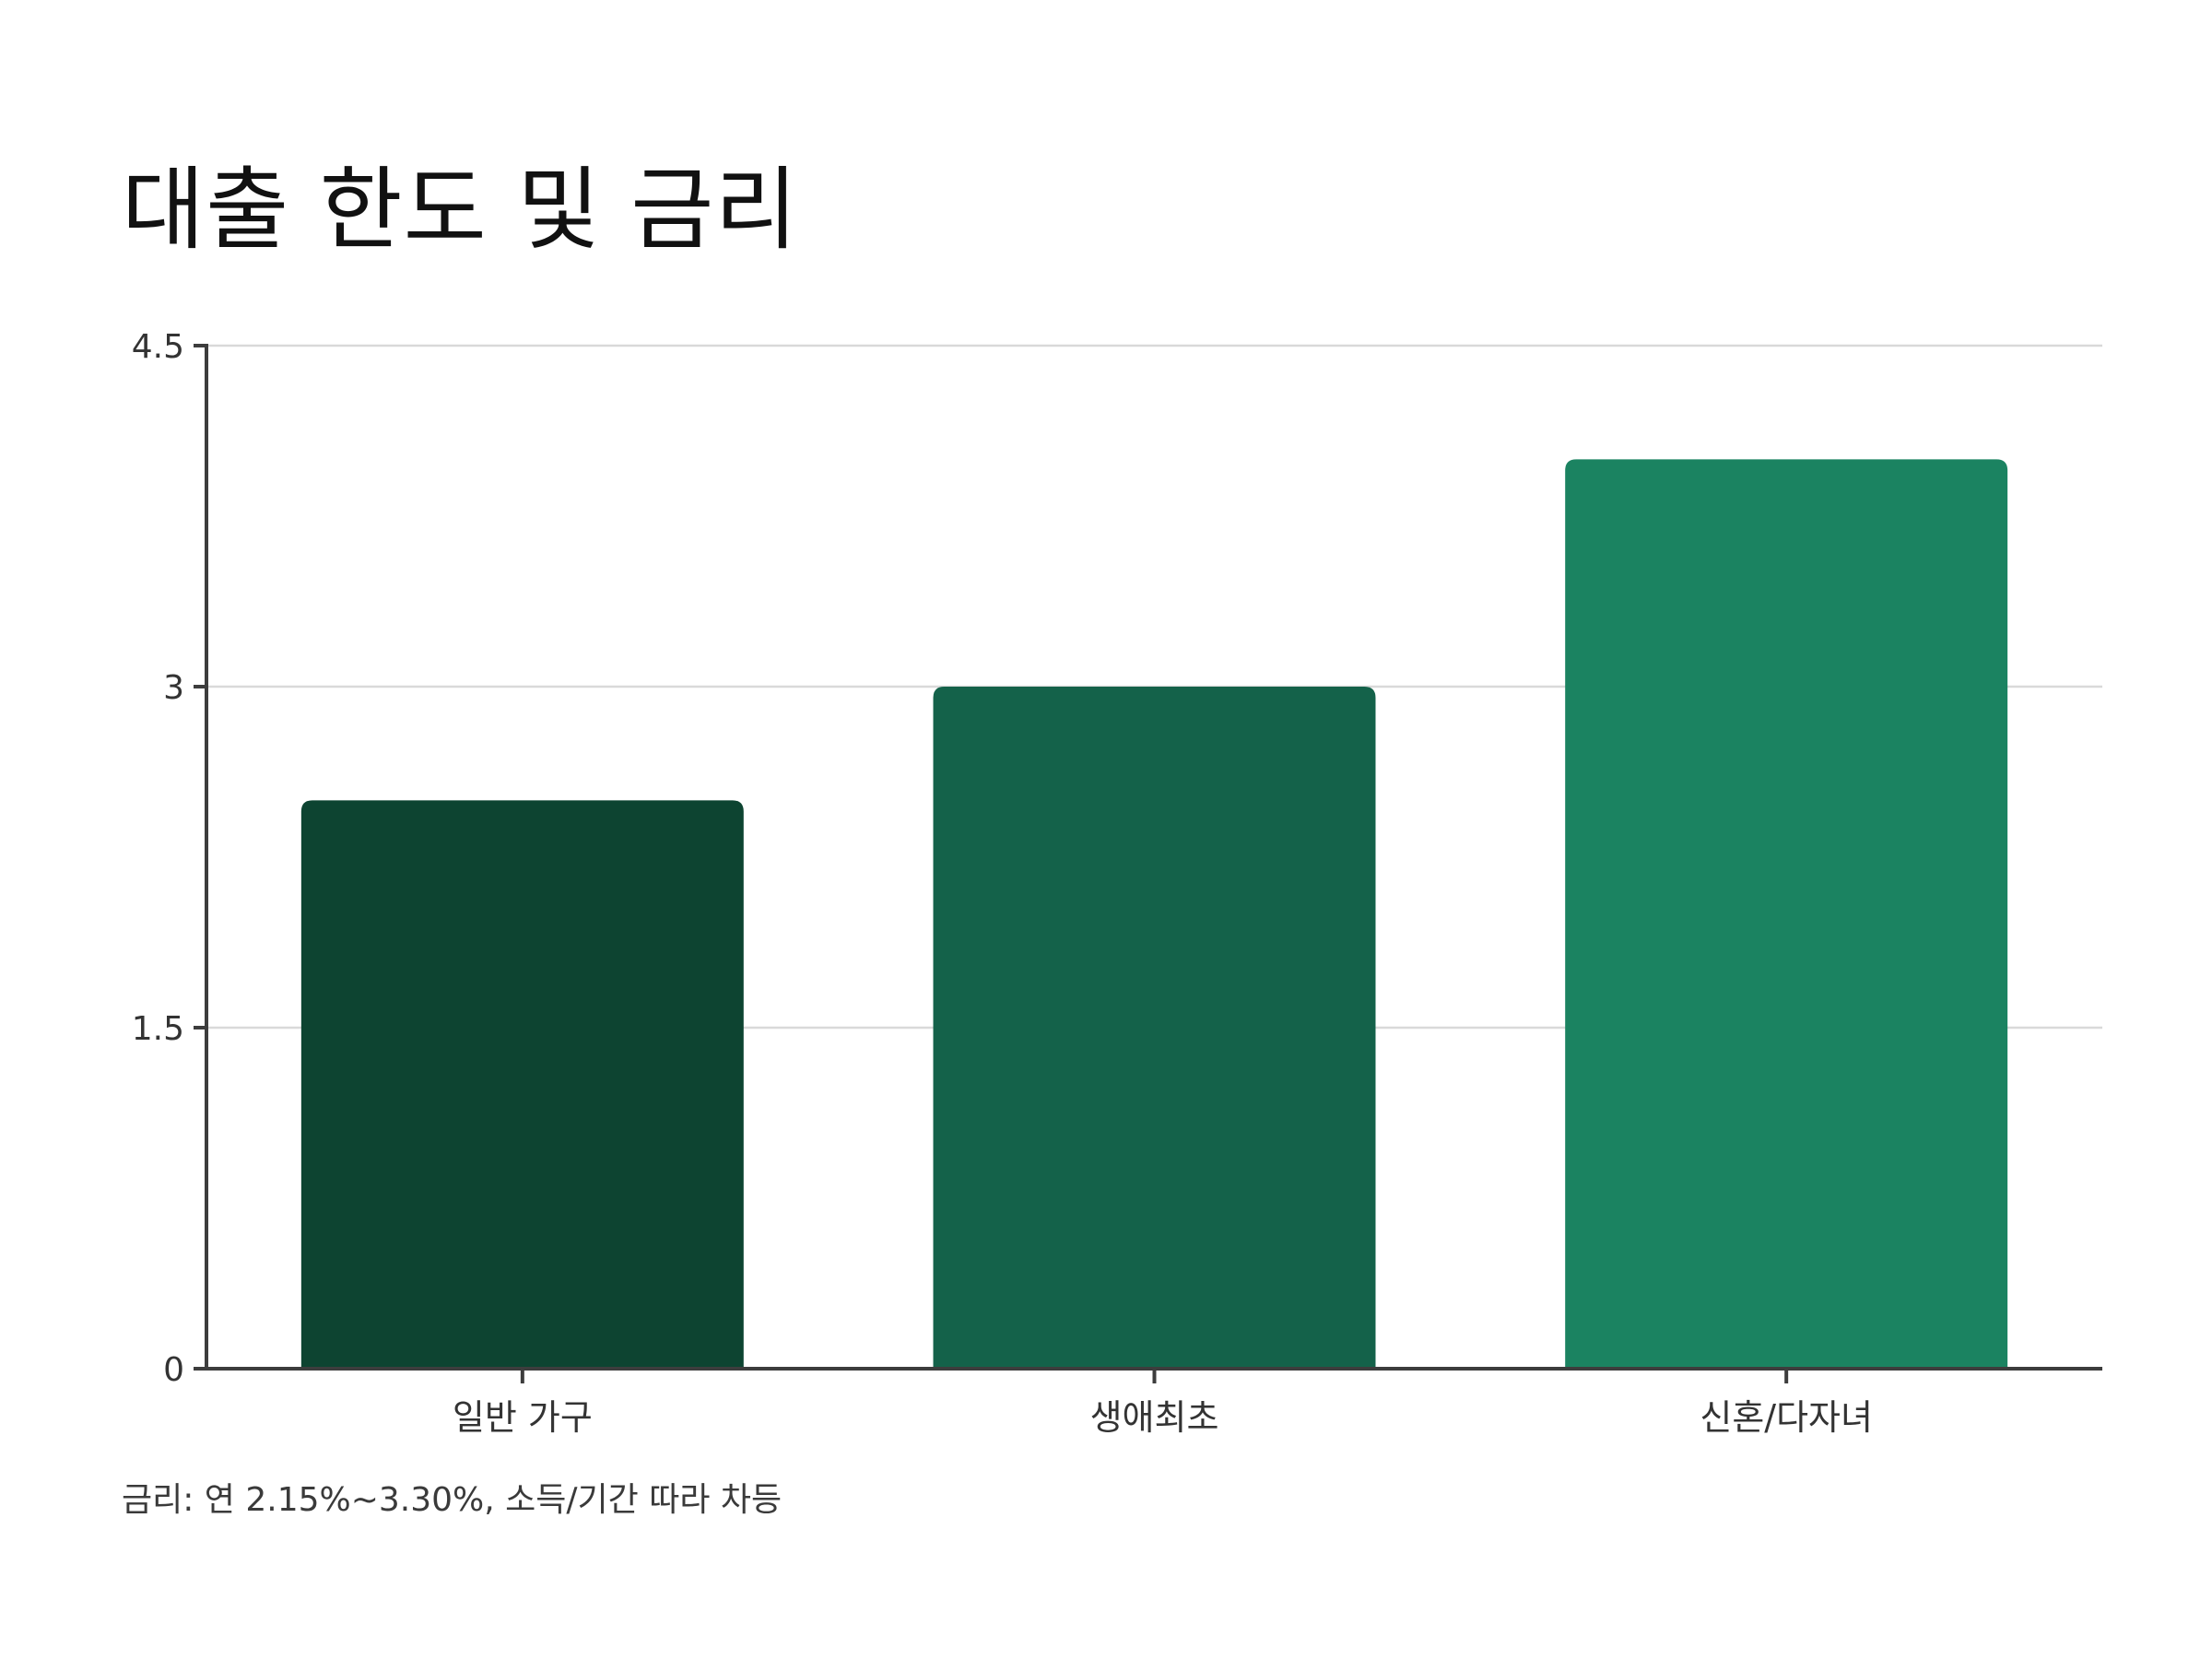  What do you see at coordinates (1154, 1417) in the screenshot?
I see `x-tick-label: 생애최초` at bounding box center [1154, 1417].